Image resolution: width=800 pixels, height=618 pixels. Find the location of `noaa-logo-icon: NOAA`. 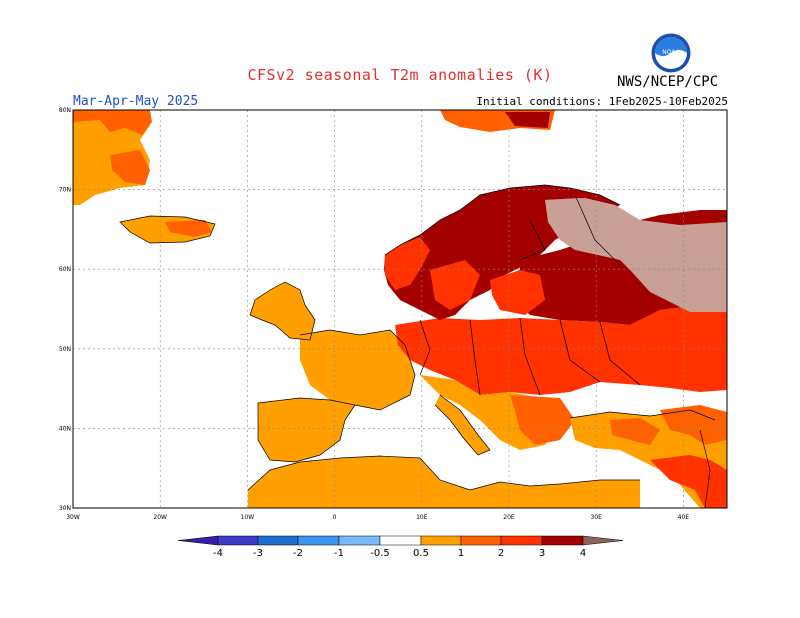

noaa-logo-icon: NOAA is located at coordinates (671, 53).